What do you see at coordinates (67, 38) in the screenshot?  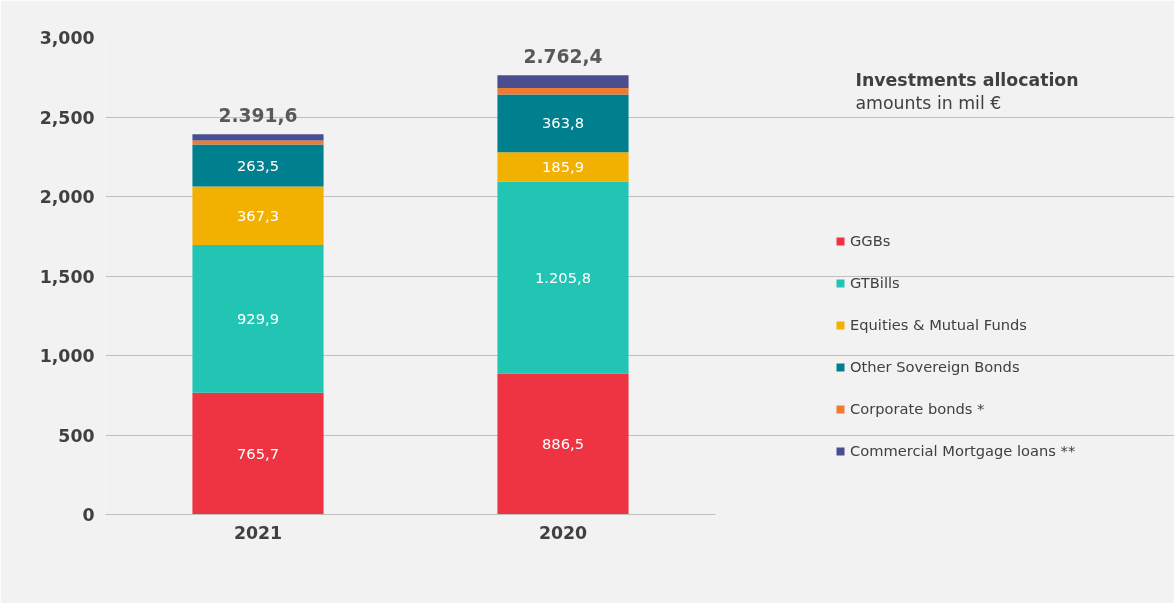 I see `y-tick-label: 3,000` at bounding box center [67, 38].